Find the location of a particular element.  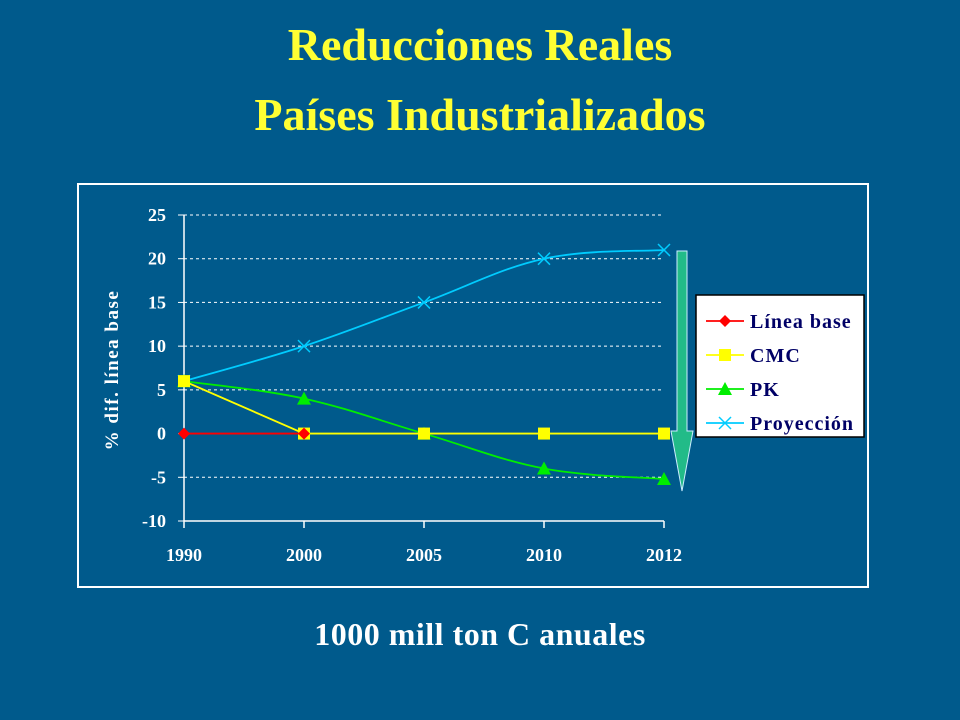

x-tick-label: 2000 is located at coordinates (304, 555).